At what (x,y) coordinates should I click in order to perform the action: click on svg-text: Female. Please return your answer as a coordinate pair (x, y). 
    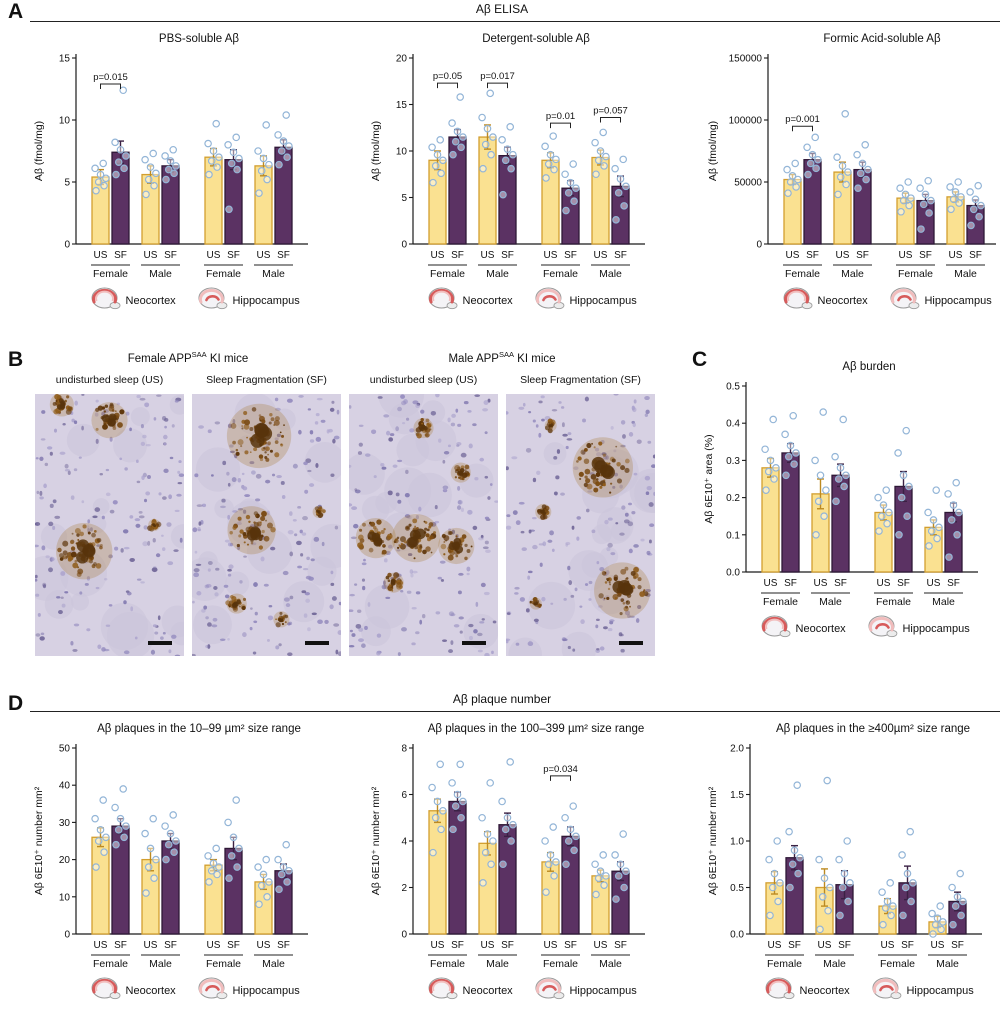
    Looking at the image, I should click on (447, 964).